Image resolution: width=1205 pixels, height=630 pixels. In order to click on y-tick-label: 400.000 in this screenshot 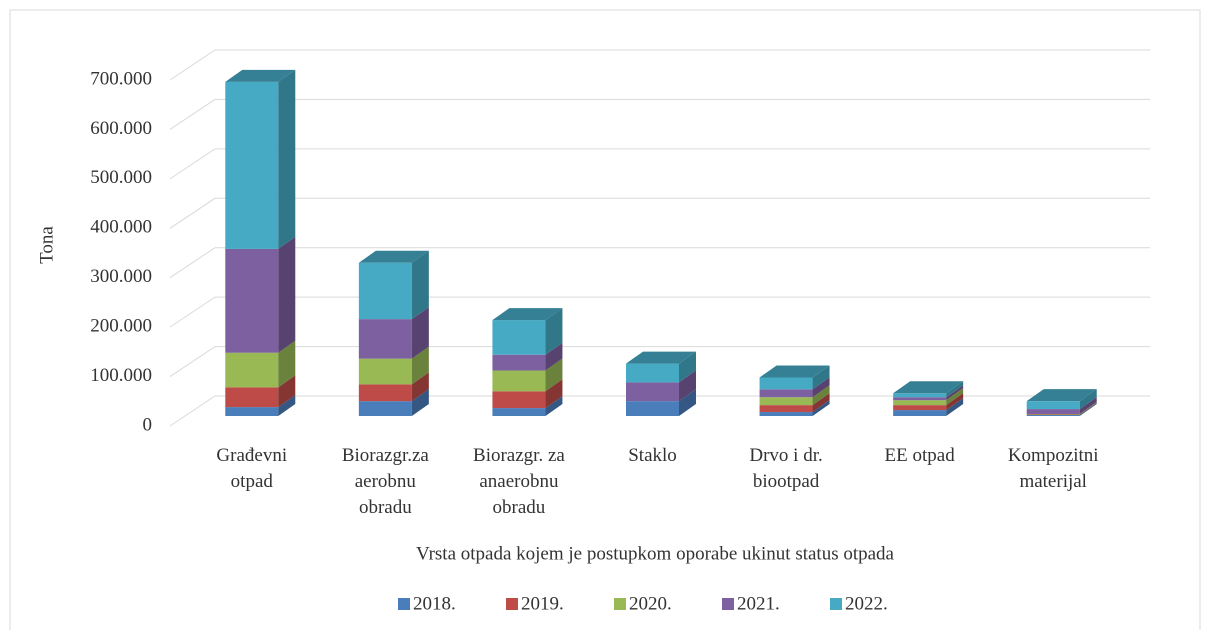, I will do `click(121, 227)`.